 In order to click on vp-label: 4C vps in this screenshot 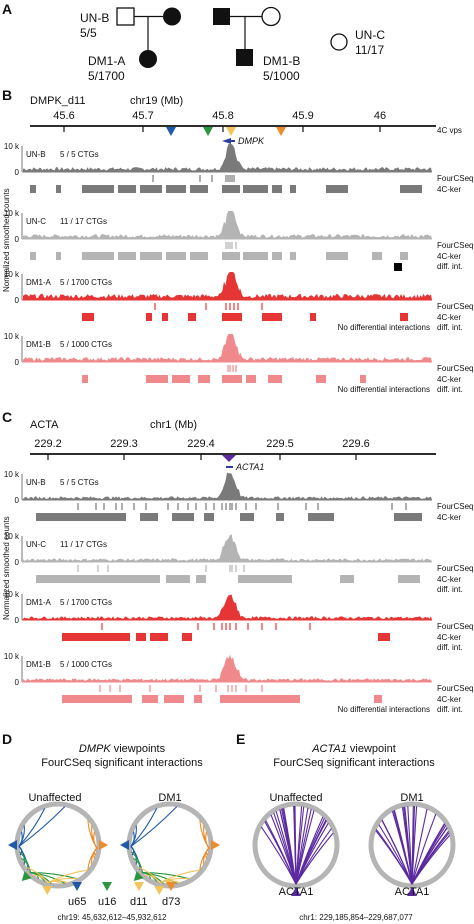, I will do `click(449, 130)`.